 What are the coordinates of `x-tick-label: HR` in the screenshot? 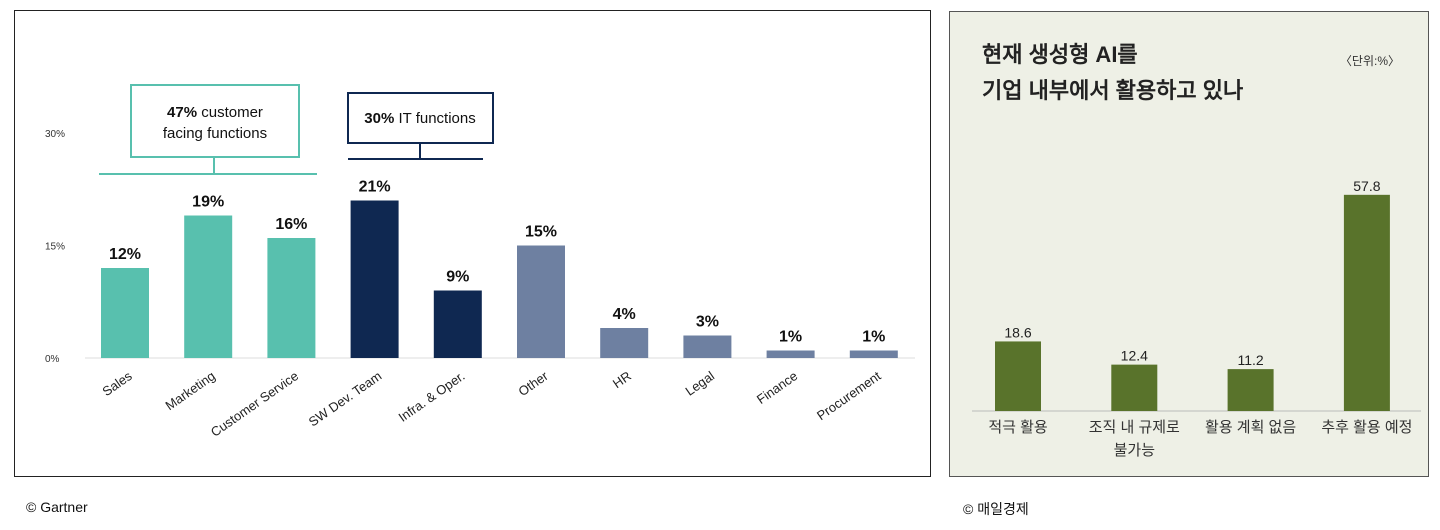 It's located at (622, 379).